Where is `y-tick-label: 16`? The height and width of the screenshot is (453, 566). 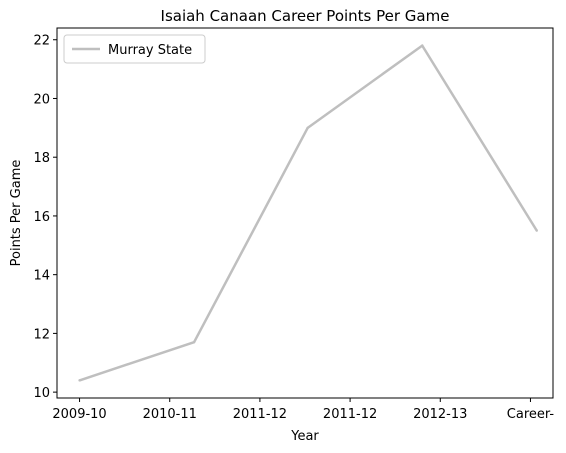 y-tick-label: 16 is located at coordinates (41, 217).